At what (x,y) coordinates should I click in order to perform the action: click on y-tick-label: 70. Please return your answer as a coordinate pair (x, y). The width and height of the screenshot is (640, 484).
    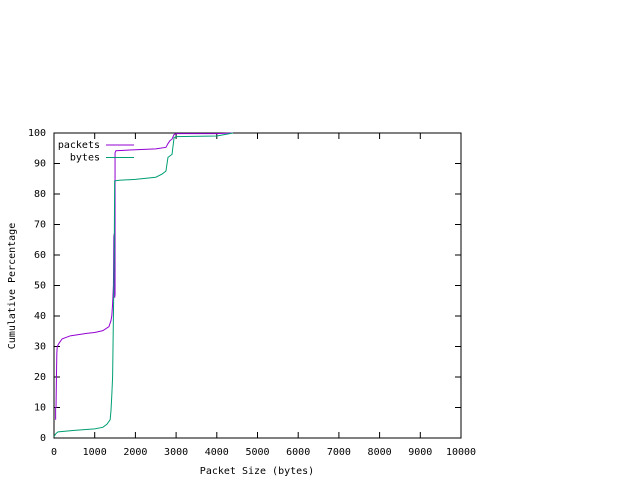
    Looking at the image, I should click on (40, 225).